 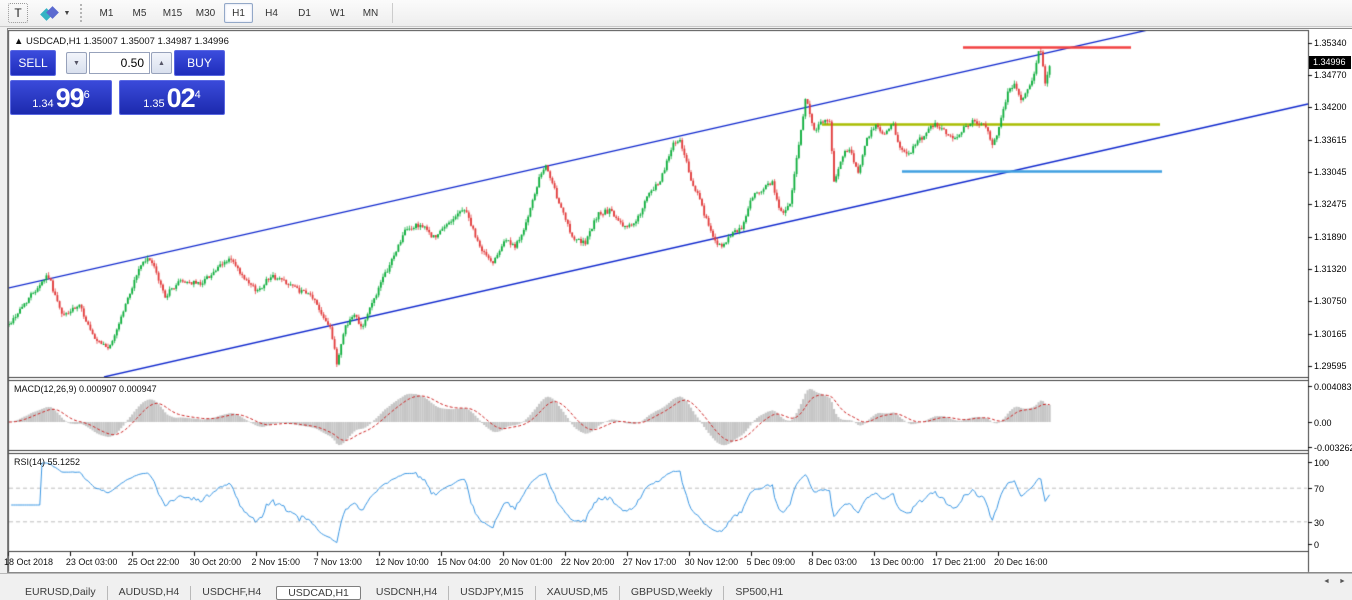 What do you see at coordinates (1330, 106) in the screenshot?
I see `price-axis-label: 1.34200` at bounding box center [1330, 106].